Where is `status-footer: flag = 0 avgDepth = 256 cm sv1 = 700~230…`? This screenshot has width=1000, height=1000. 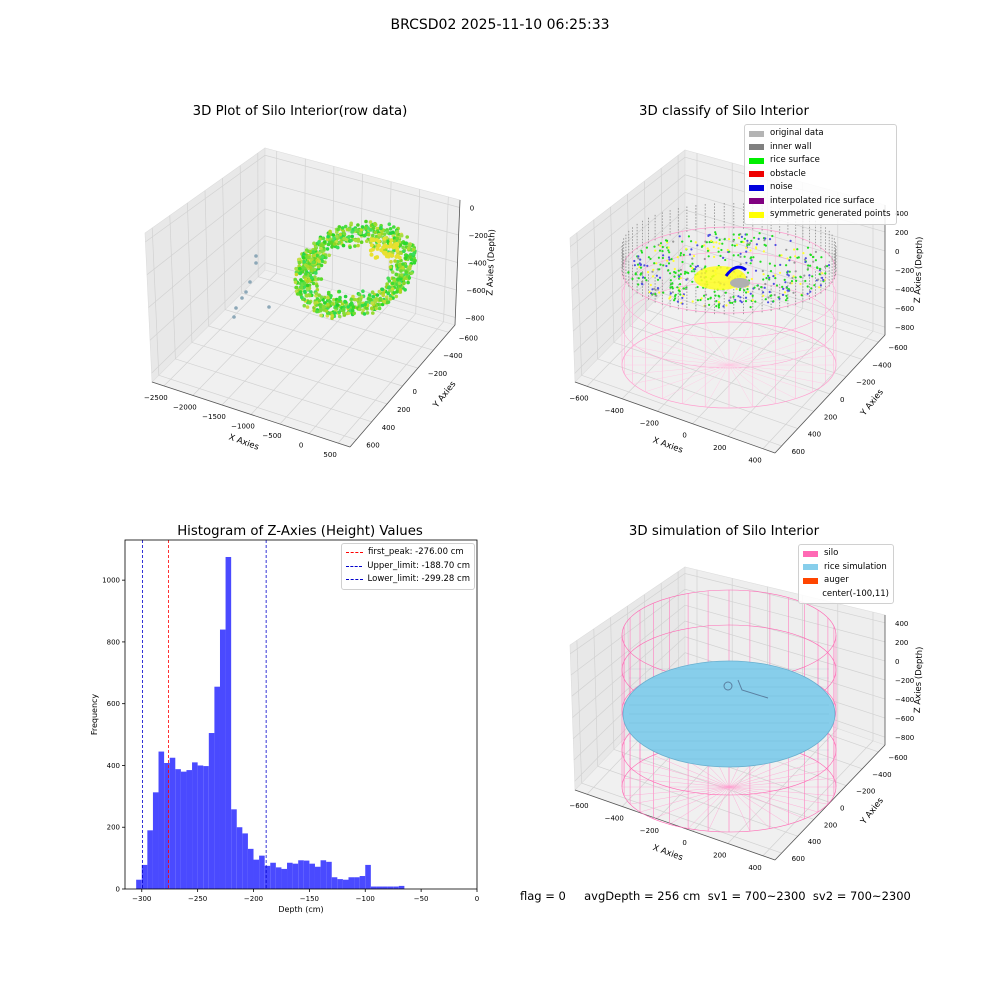 status-footer: flag = 0 avgDepth = 256 cm sv1 = 700~230… is located at coordinates (715, 896).